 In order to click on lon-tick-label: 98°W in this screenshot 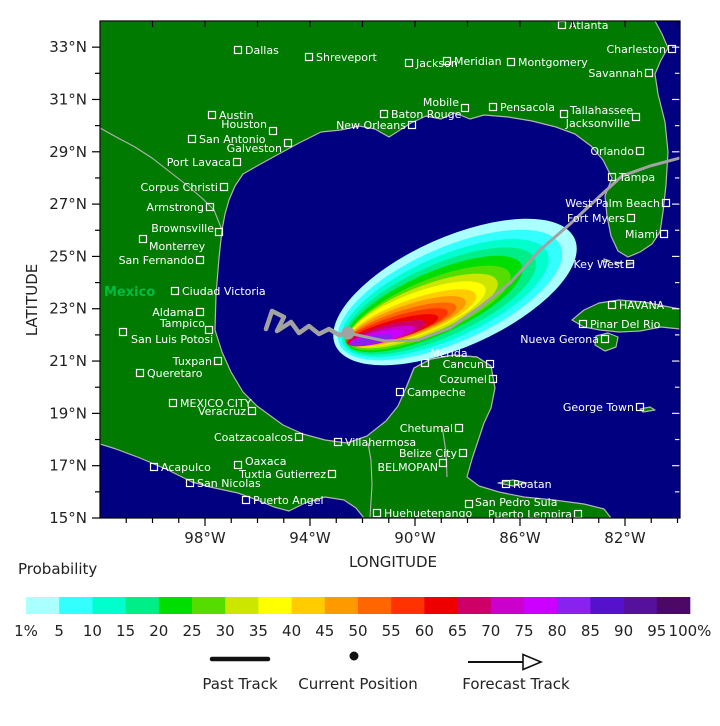, I will do `click(205, 538)`.